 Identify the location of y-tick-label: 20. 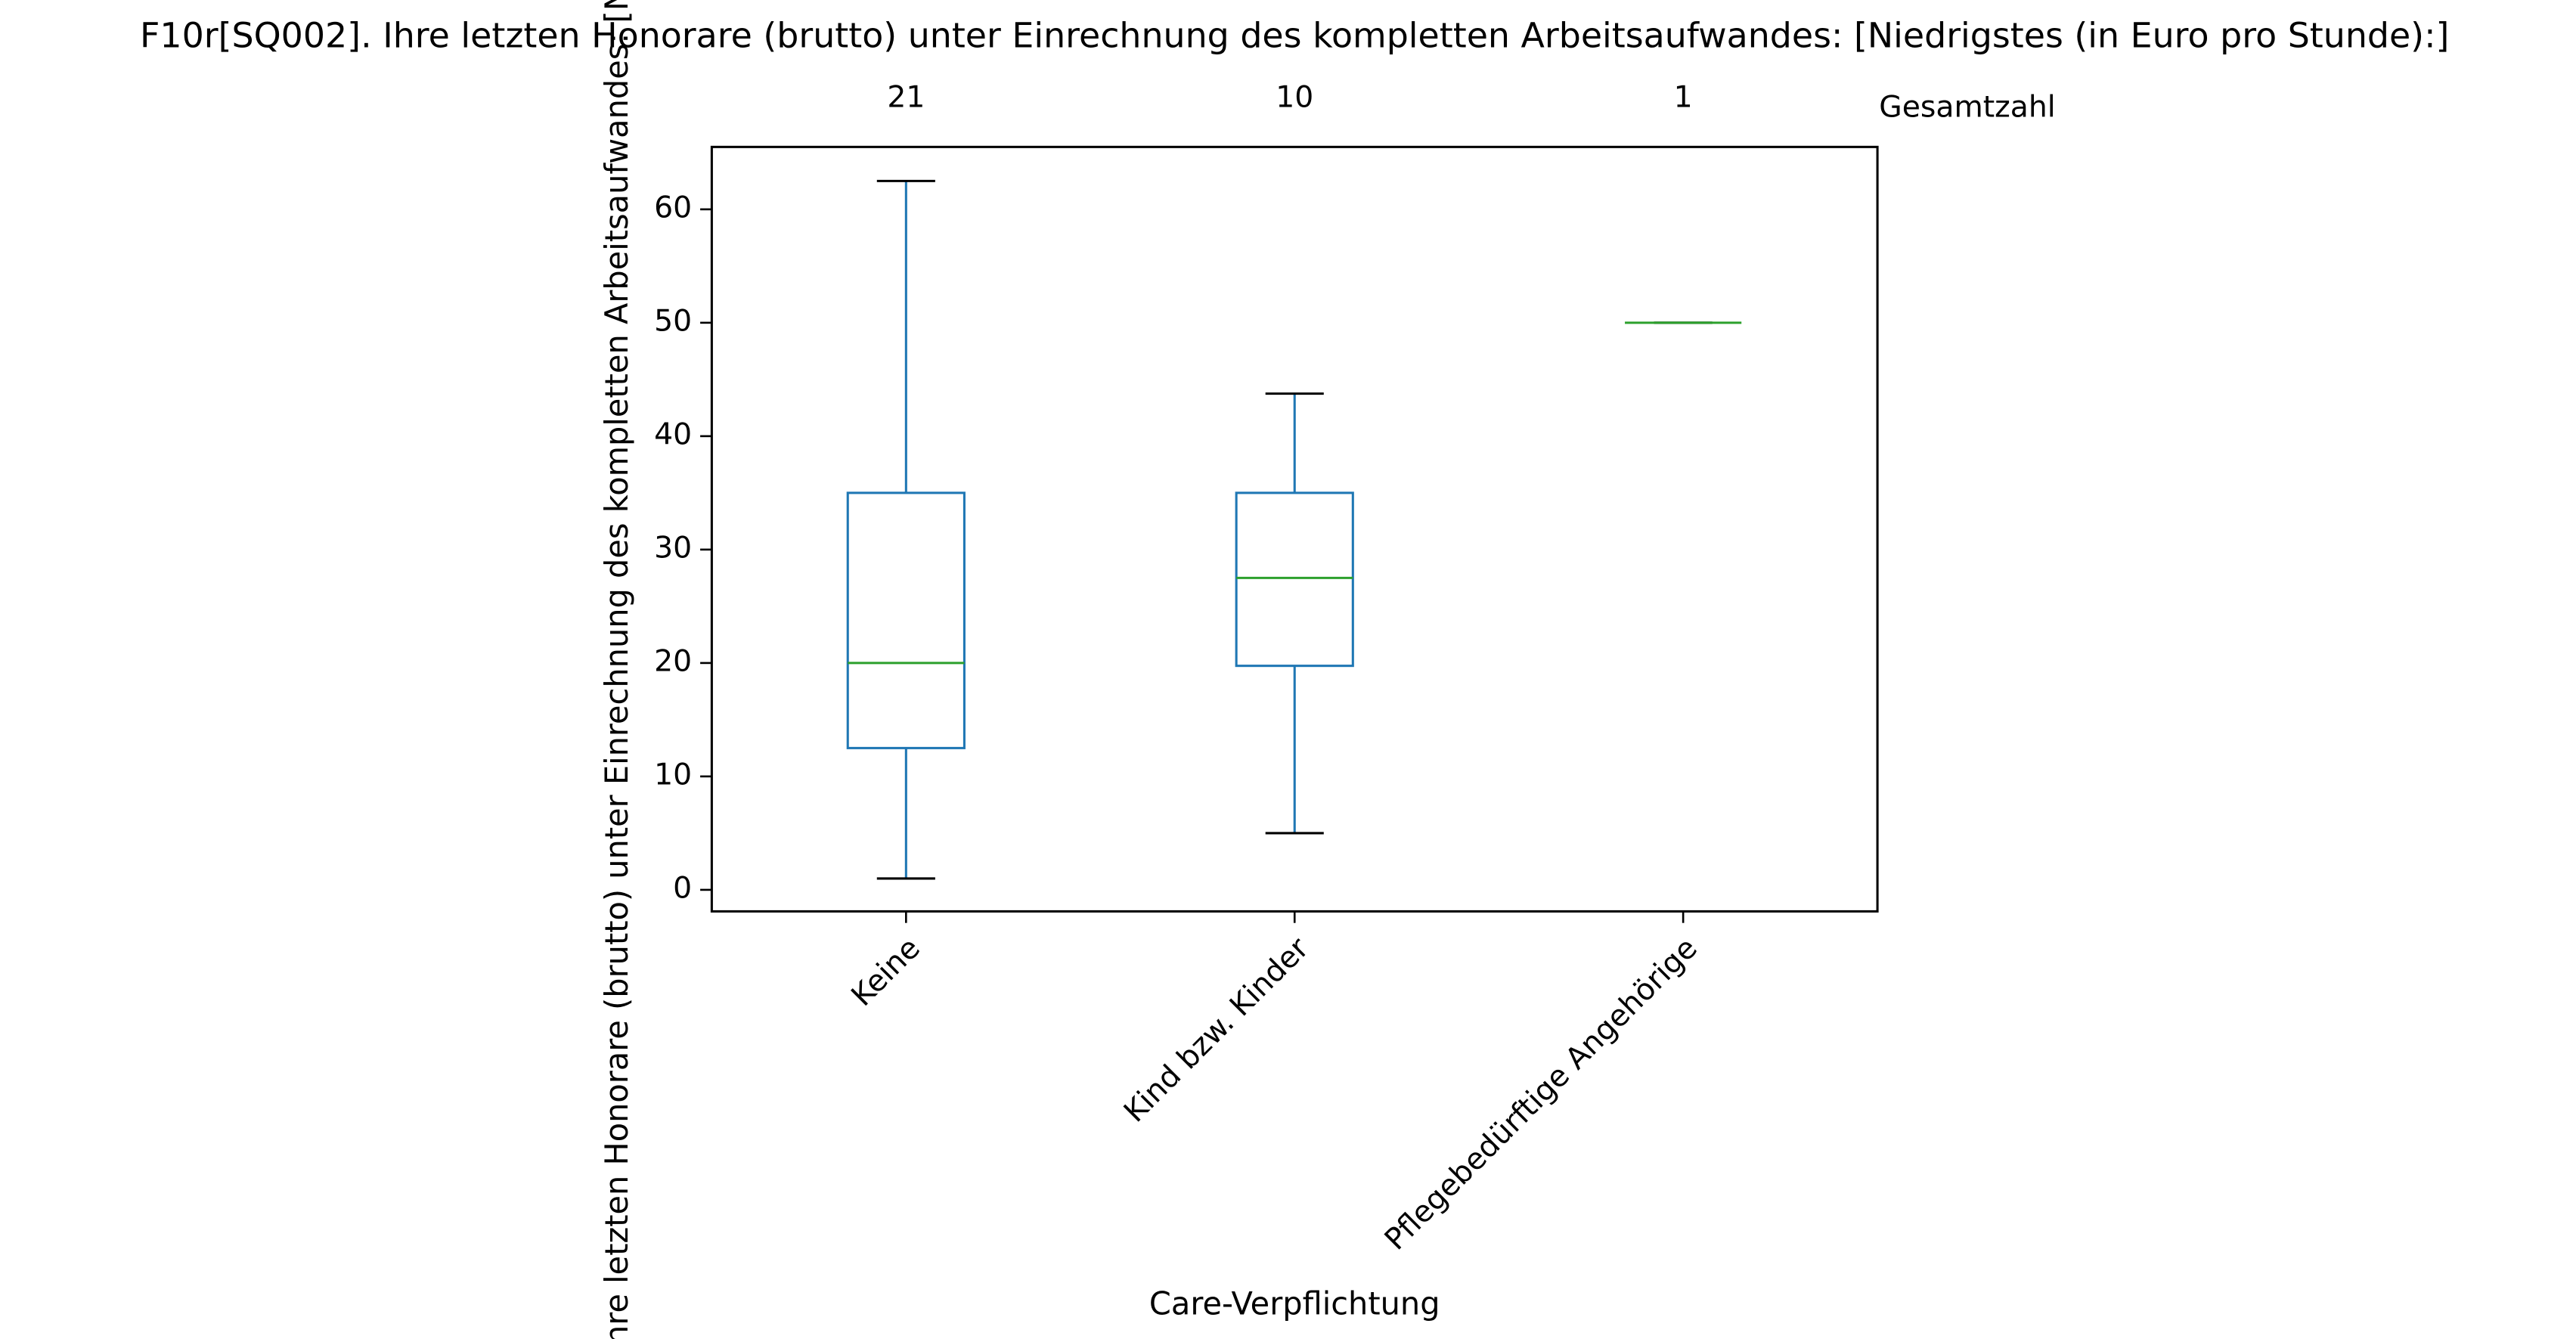
(673, 661).